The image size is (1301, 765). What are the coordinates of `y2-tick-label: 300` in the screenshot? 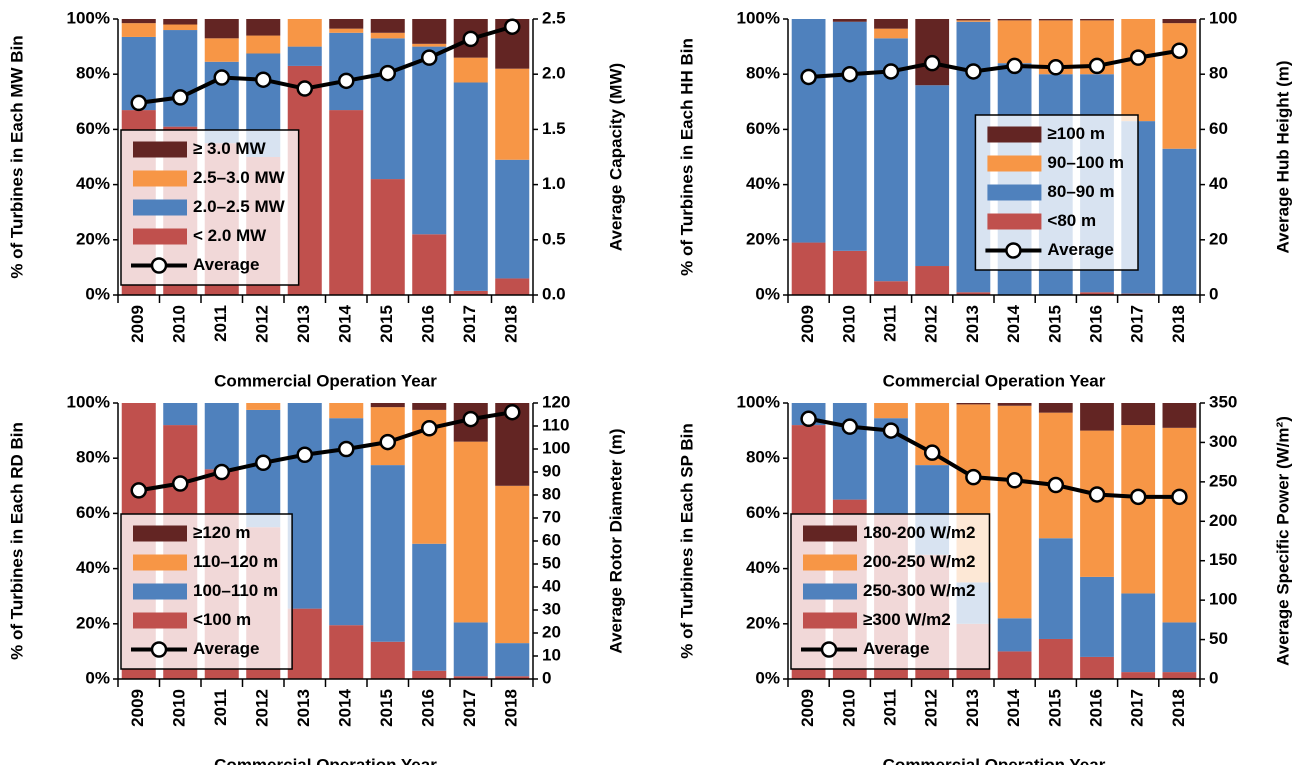 It's located at (1223, 441).